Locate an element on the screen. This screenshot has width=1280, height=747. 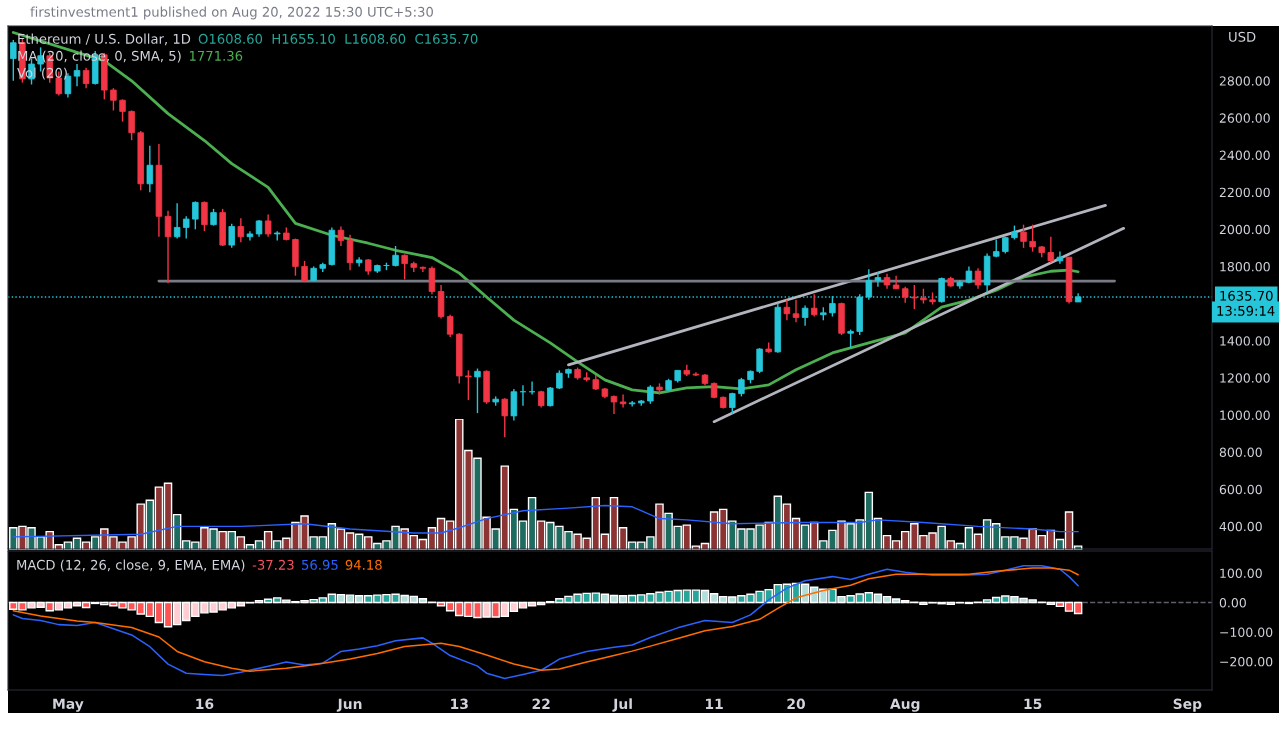
y-tick-label: 600.00 is located at coordinates (1240, 489).